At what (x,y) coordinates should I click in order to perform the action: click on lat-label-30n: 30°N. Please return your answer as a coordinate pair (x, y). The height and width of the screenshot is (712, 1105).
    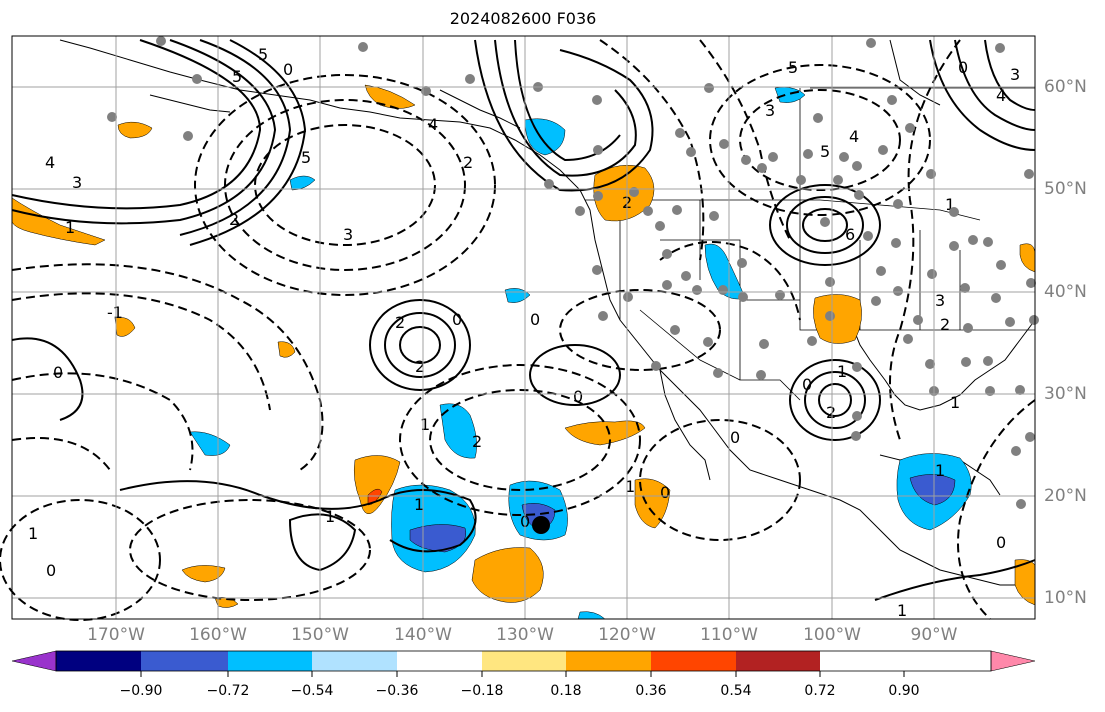
    Looking at the image, I should click on (1065, 394).